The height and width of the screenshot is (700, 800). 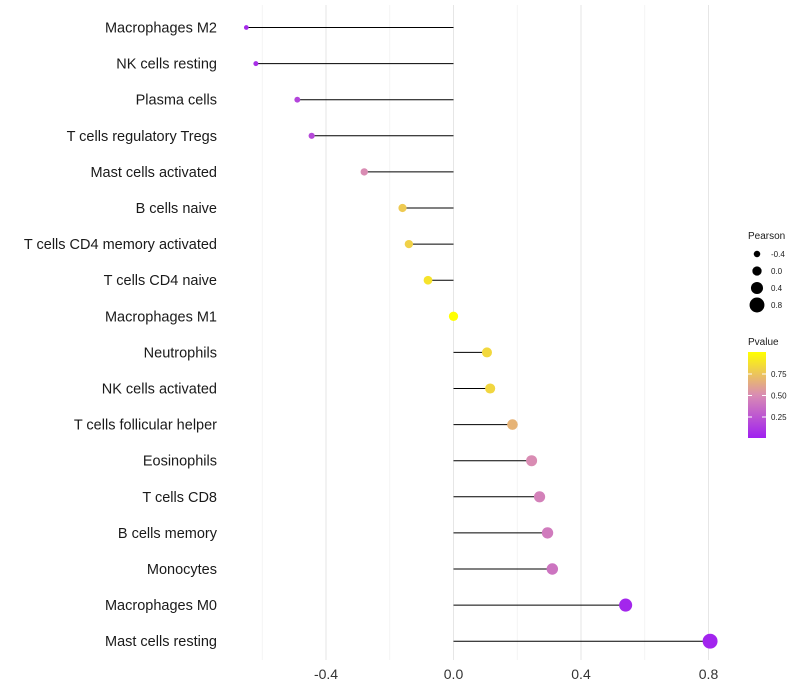 What do you see at coordinates (779, 374) in the screenshot?
I see `colorbar-label: 0.75` at bounding box center [779, 374].